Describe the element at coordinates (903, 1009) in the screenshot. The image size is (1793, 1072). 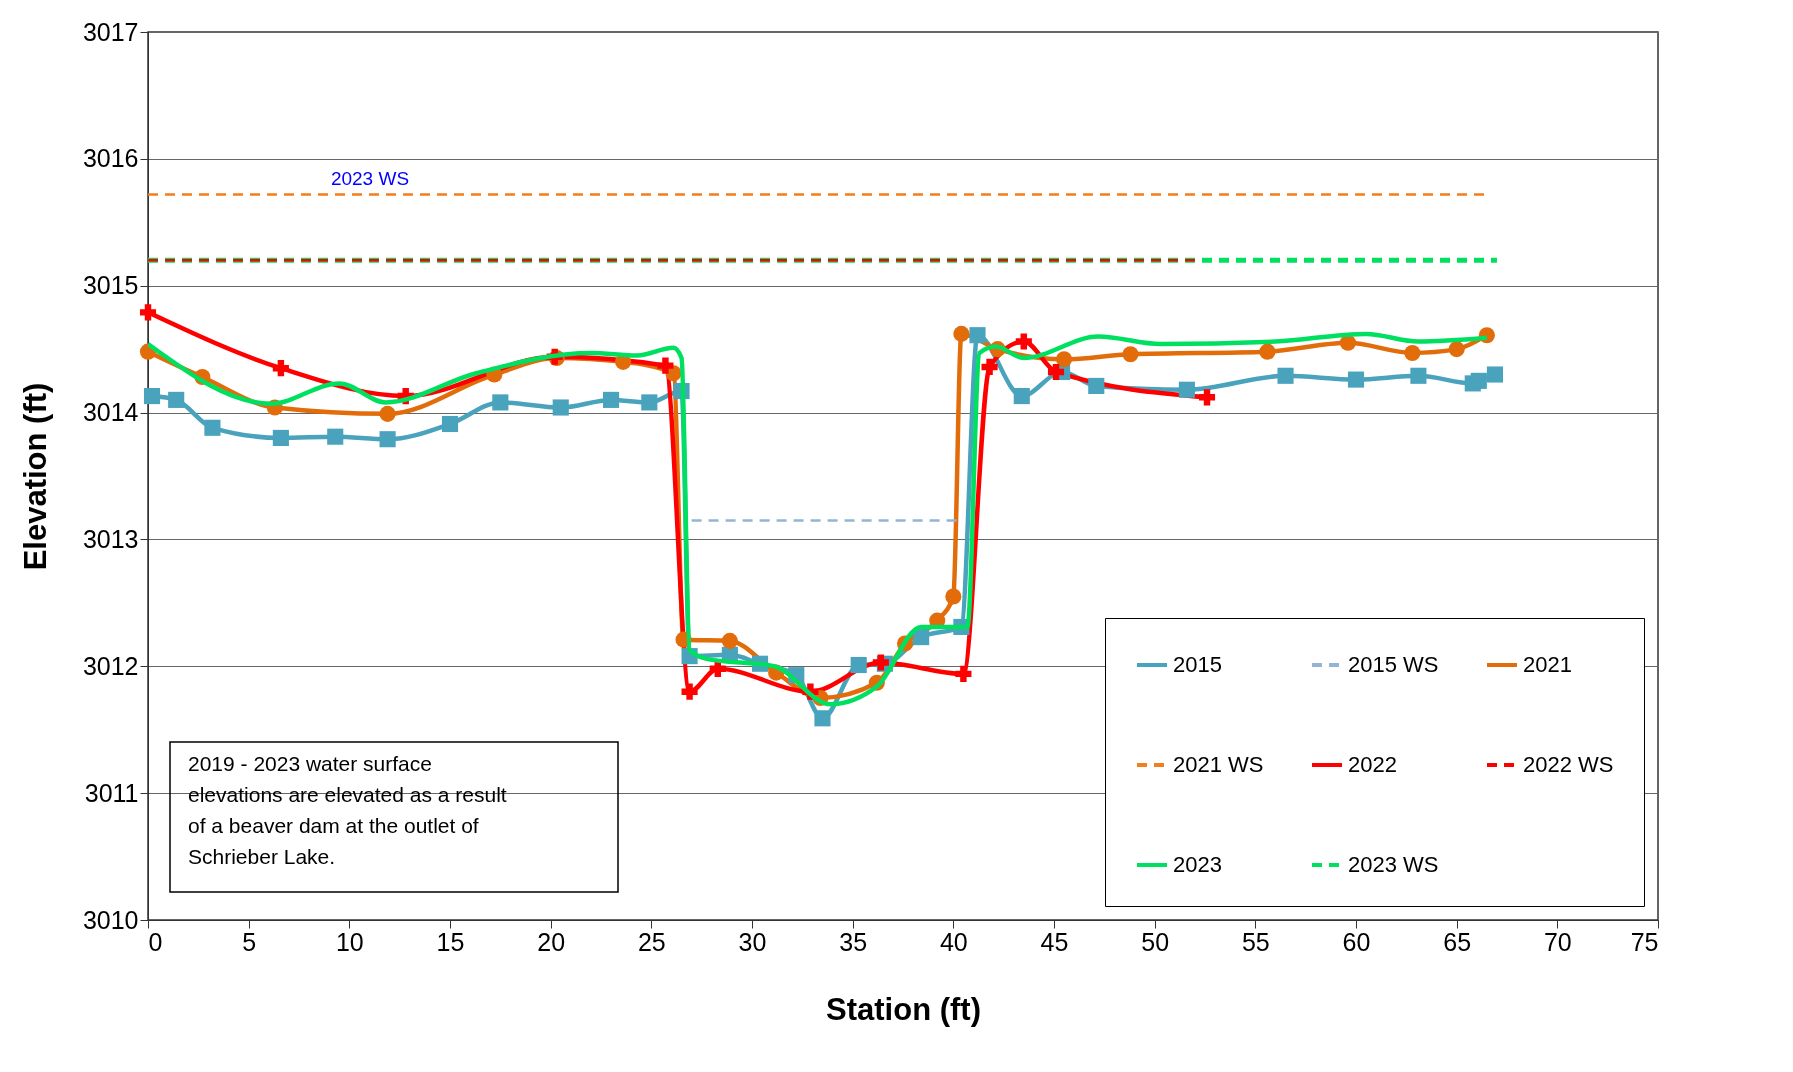
I see `x-axis-title: Station (ft)` at that location.